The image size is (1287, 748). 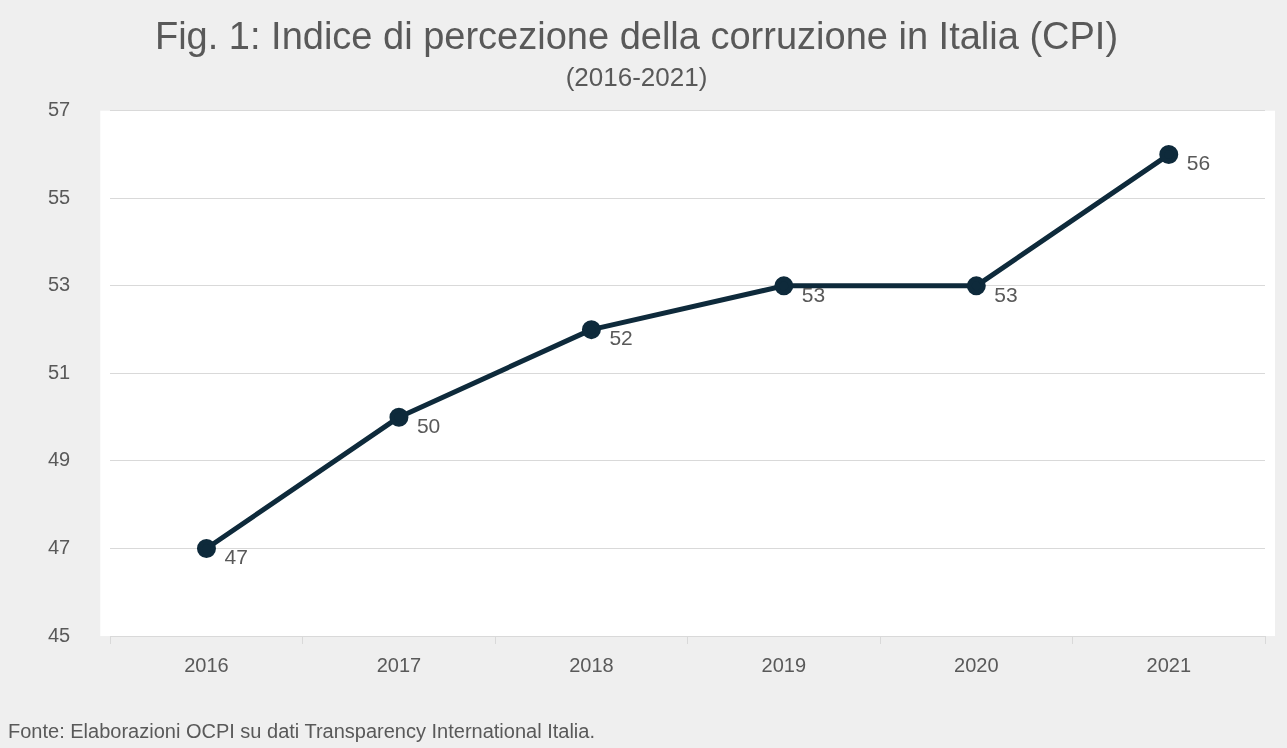 What do you see at coordinates (59, 546) in the screenshot?
I see `y-tick-label: 47` at bounding box center [59, 546].